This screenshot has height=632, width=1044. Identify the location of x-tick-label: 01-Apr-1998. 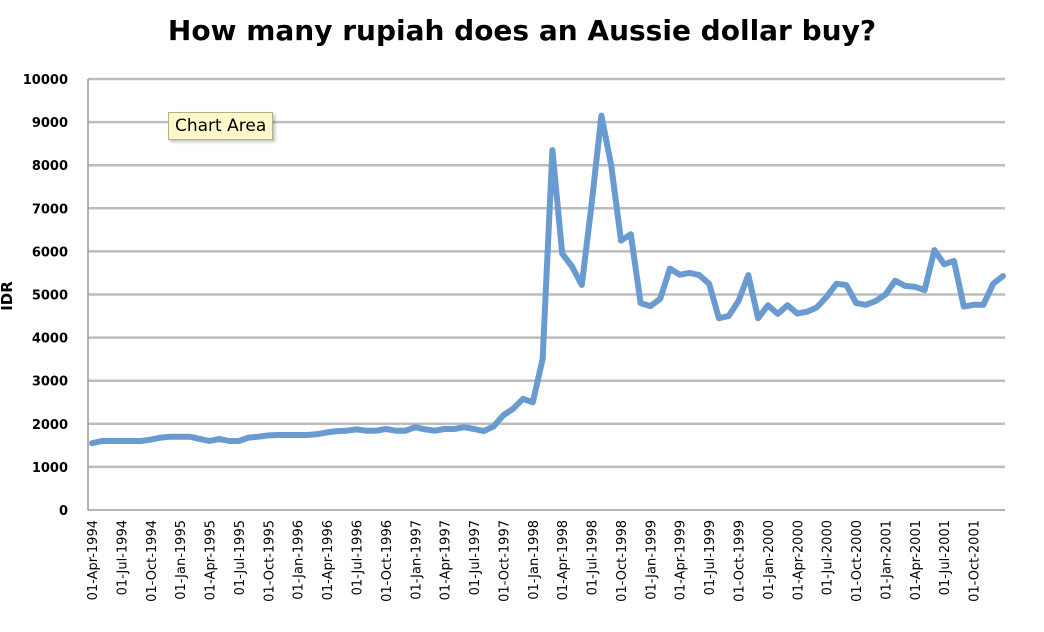
(563, 560).